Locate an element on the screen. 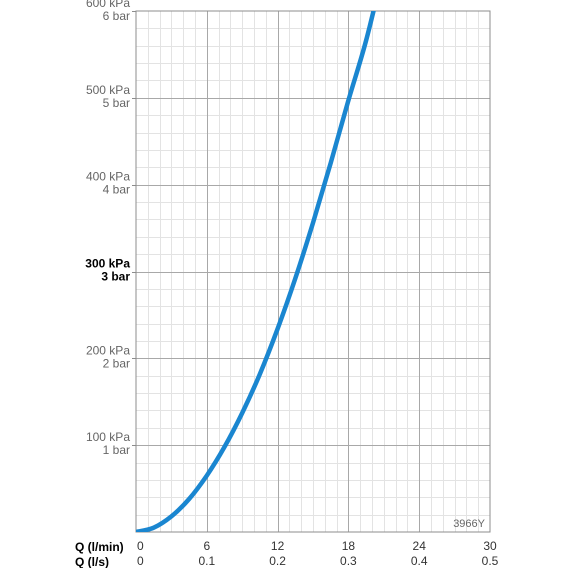 The height and width of the screenshot is (568, 568). y-tick-label-bar: 6 bar is located at coordinates (116, 16).